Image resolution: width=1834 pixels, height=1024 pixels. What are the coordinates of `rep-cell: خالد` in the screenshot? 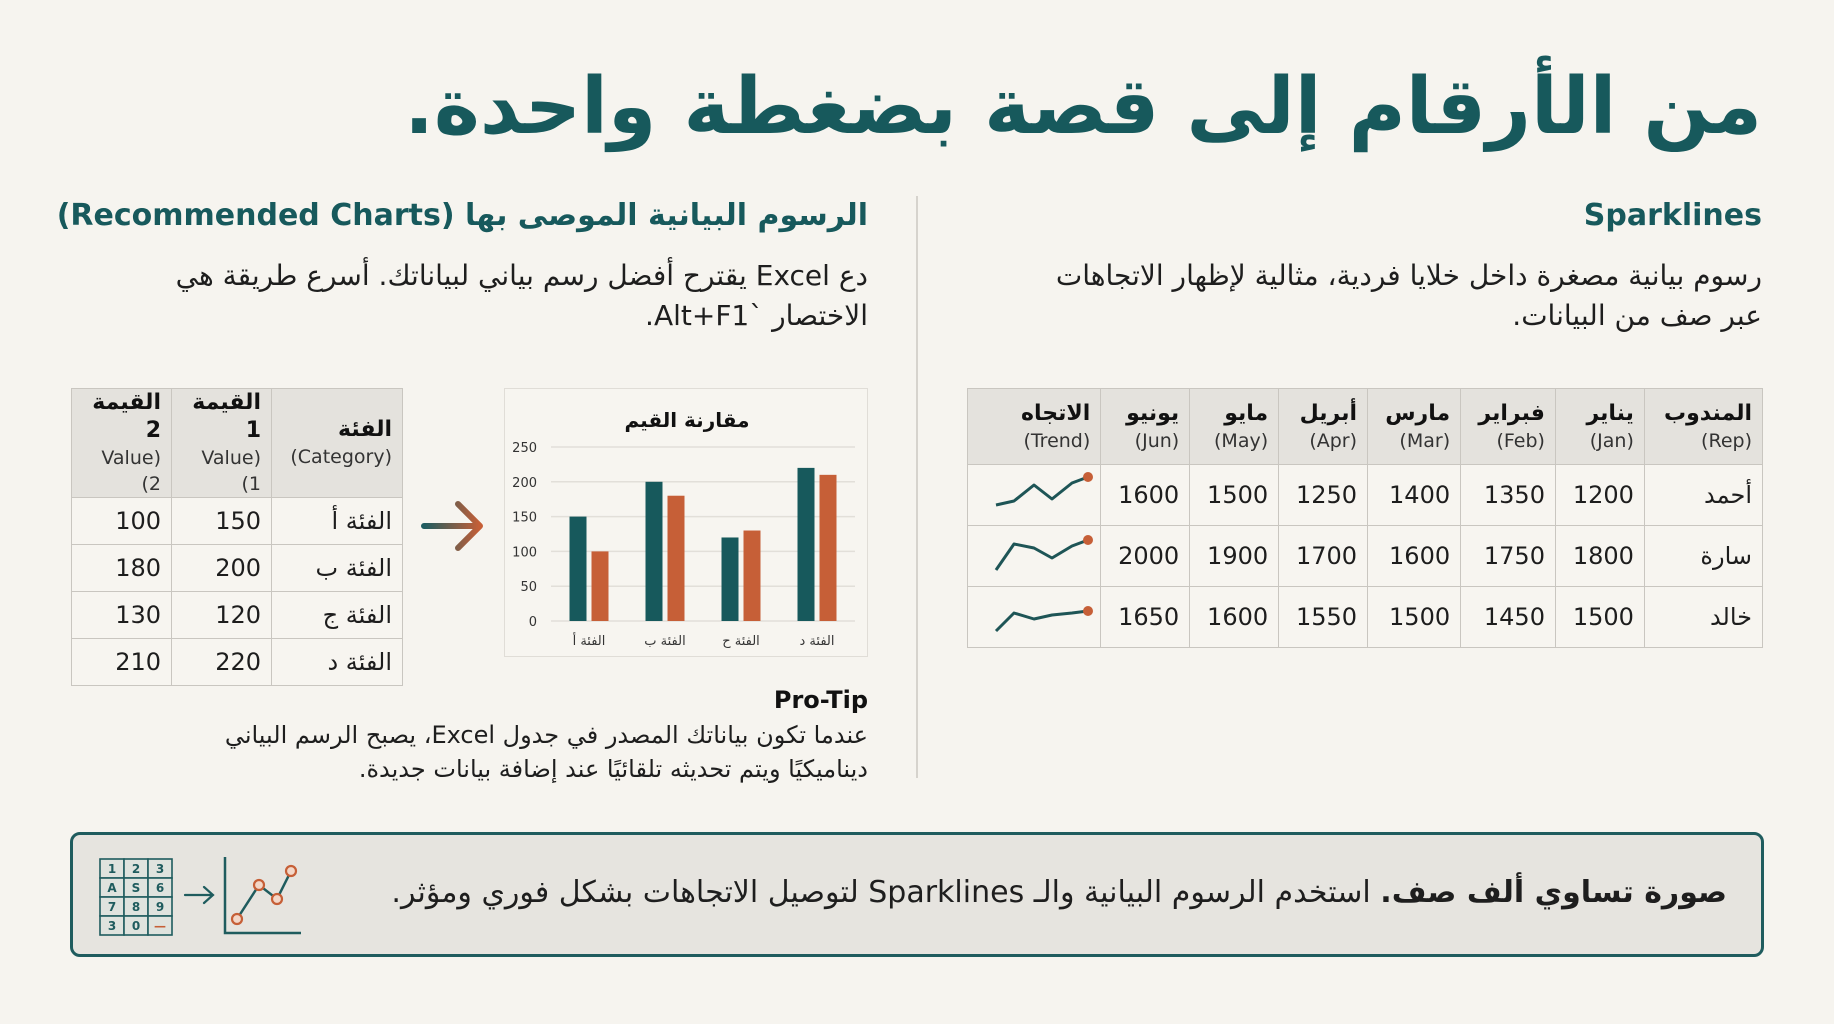 It's located at (1703, 617).